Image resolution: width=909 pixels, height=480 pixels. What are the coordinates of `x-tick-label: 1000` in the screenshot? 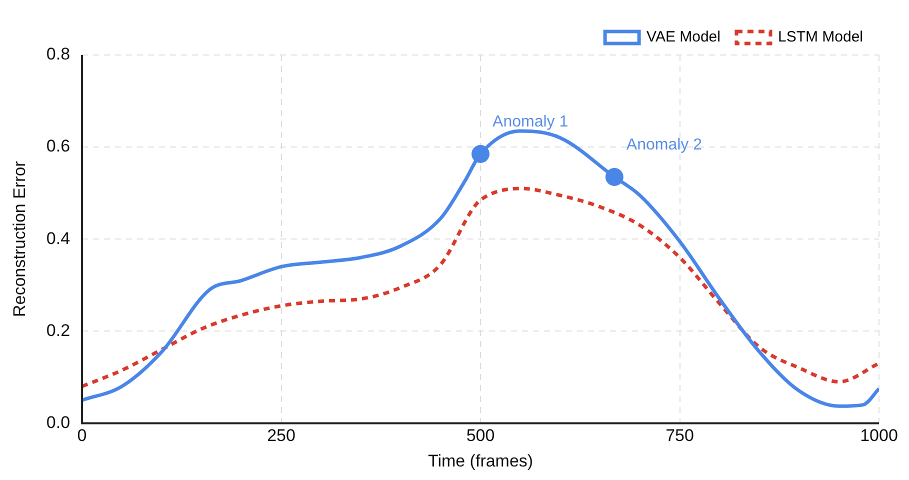 It's located at (879, 436).